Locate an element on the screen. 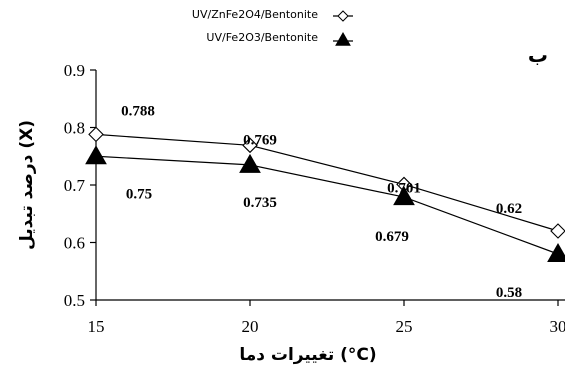  data-label-1-2: 0.679 is located at coordinates (392, 237).